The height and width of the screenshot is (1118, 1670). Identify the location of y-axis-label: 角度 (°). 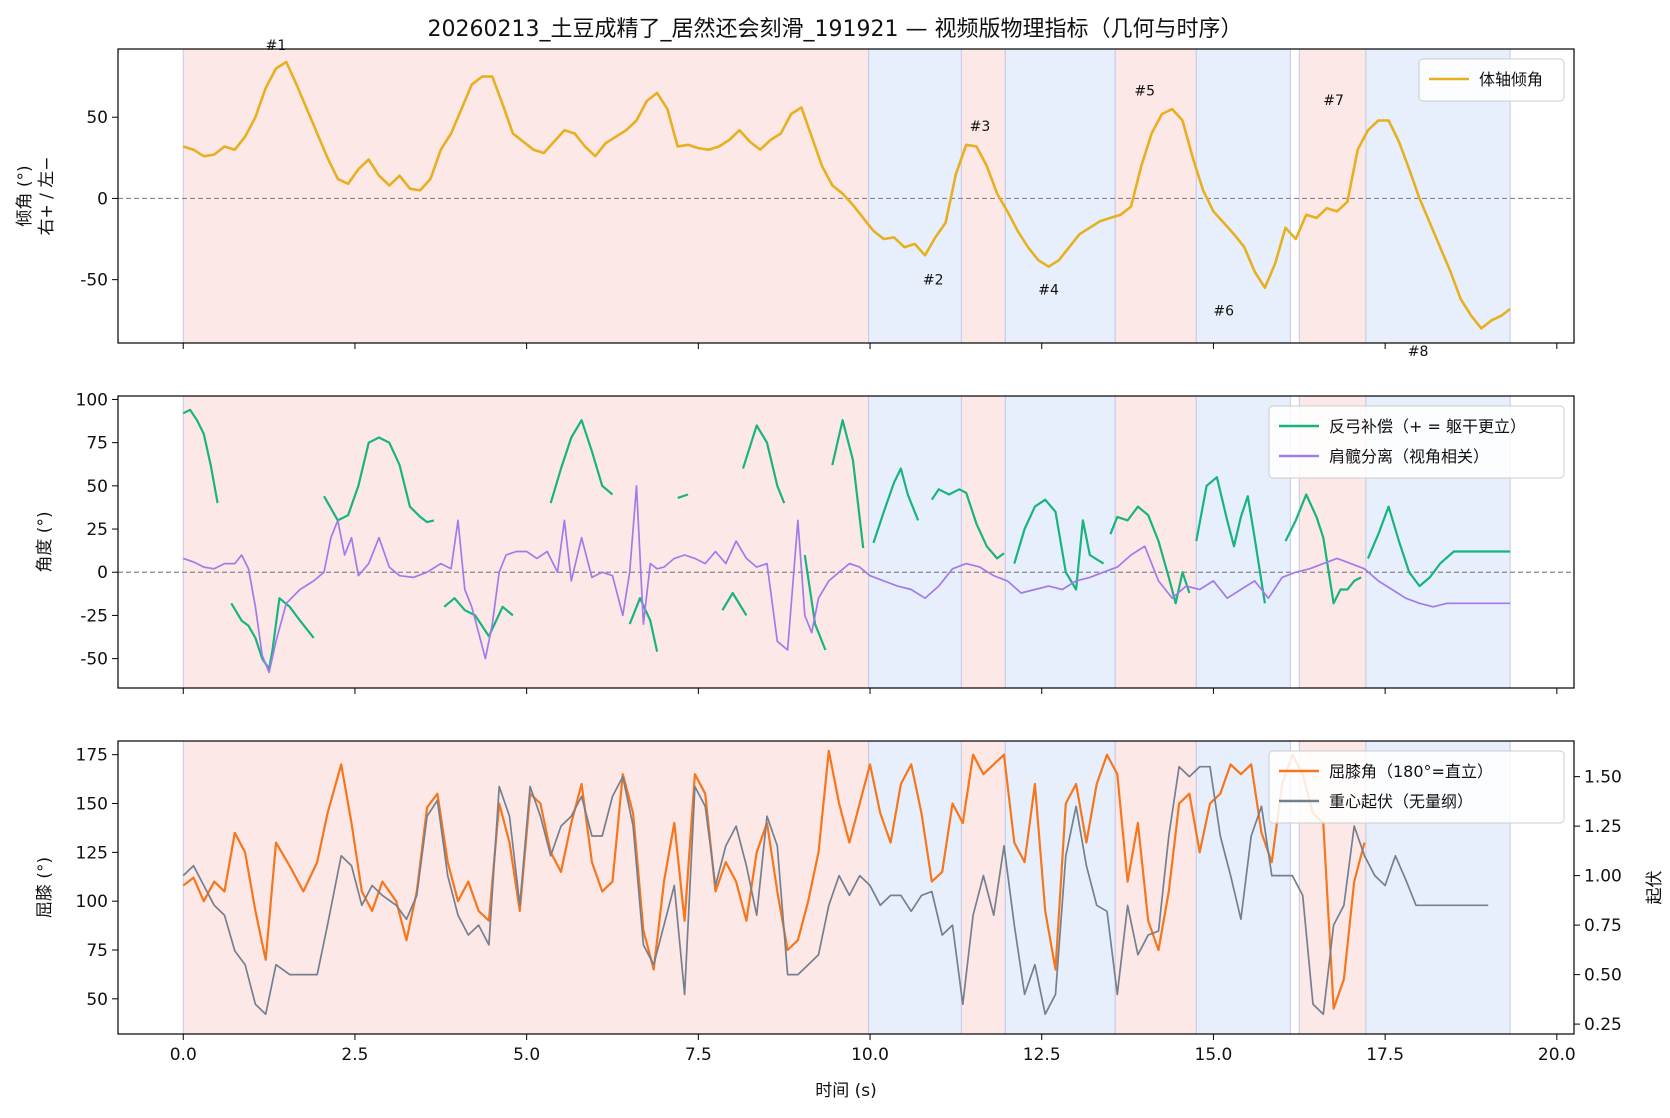
(45, 541).